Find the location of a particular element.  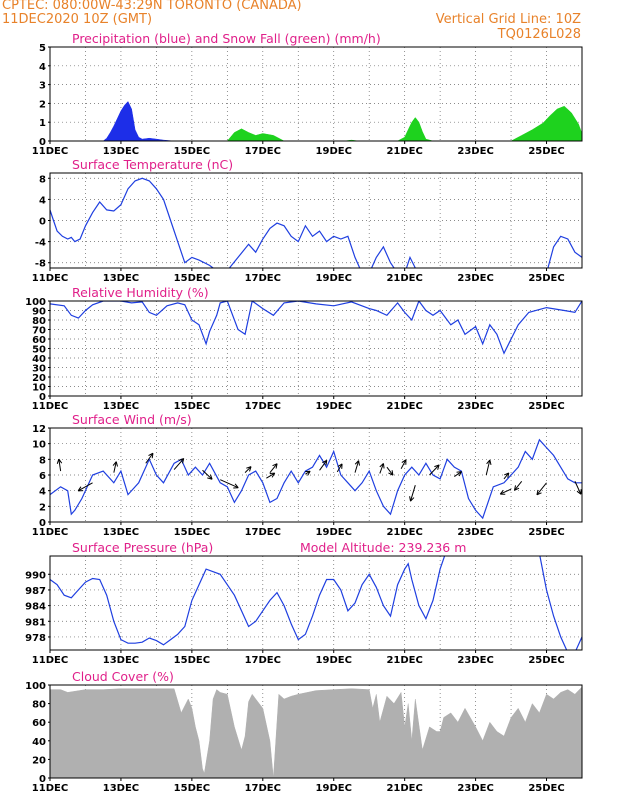

pres-xtick-label: 17DEC is located at coordinates (263, 660).